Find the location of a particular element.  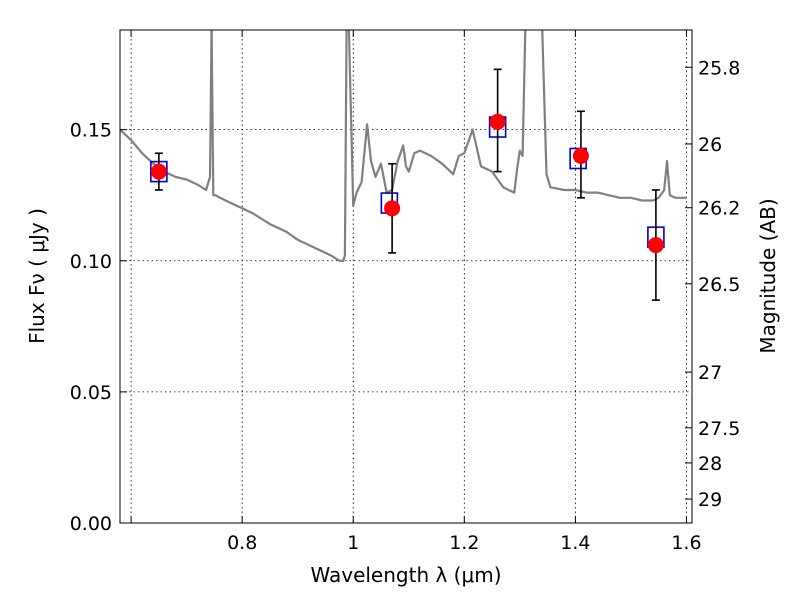

y-tick-label: 0.00 is located at coordinates (91, 524).